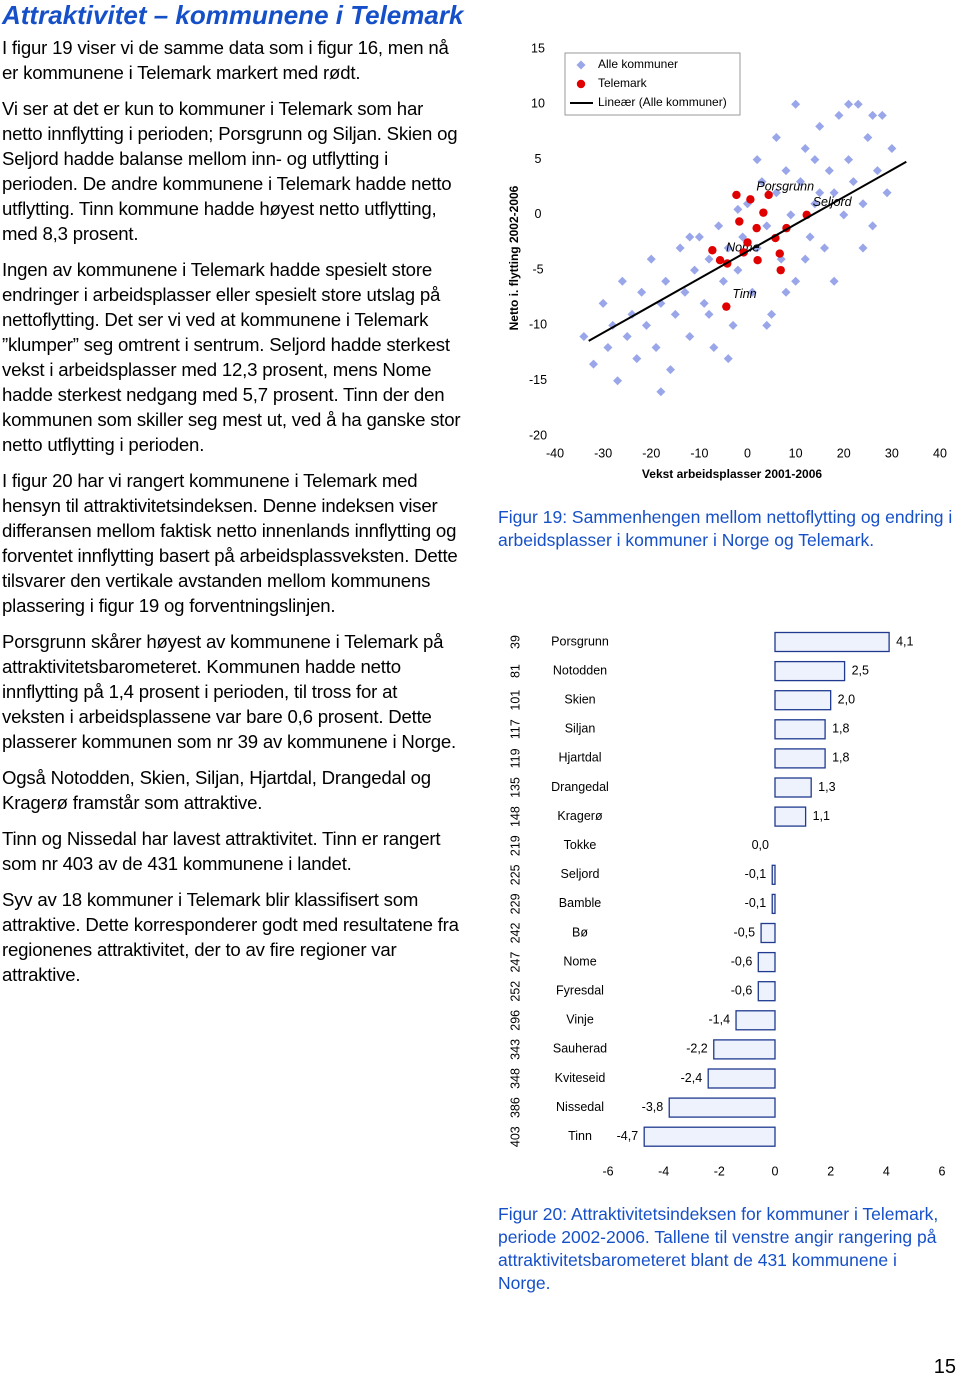 Image resolution: width=960 pixels, height=1380 pixels. What do you see at coordinates (860, 670) in the screenshot?
I see `value-label: 2,5` at bounding box center [860, 670].